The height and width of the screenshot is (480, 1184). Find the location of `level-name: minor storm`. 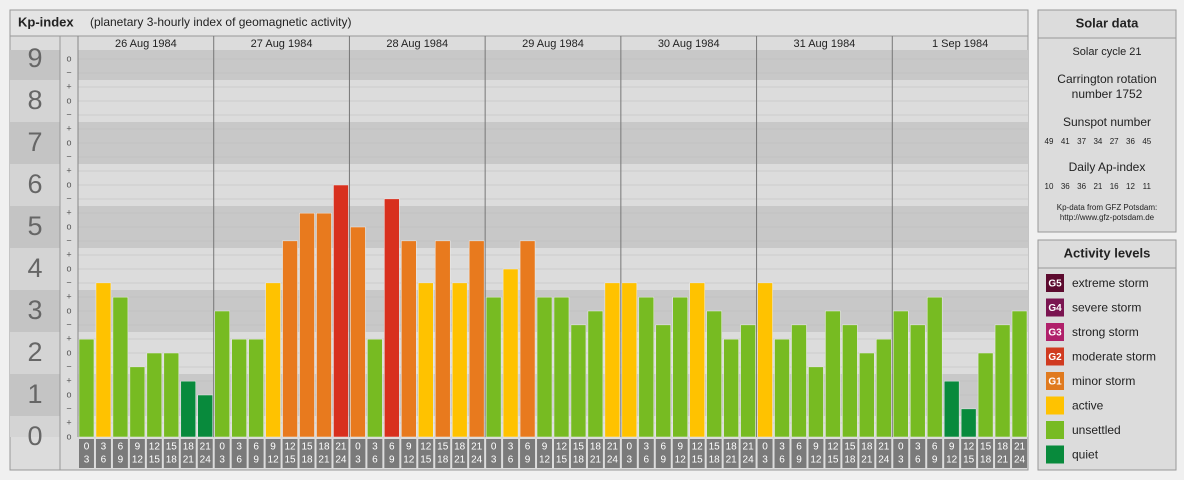

level-name: minor storm is located at coordinates (1103, 381).